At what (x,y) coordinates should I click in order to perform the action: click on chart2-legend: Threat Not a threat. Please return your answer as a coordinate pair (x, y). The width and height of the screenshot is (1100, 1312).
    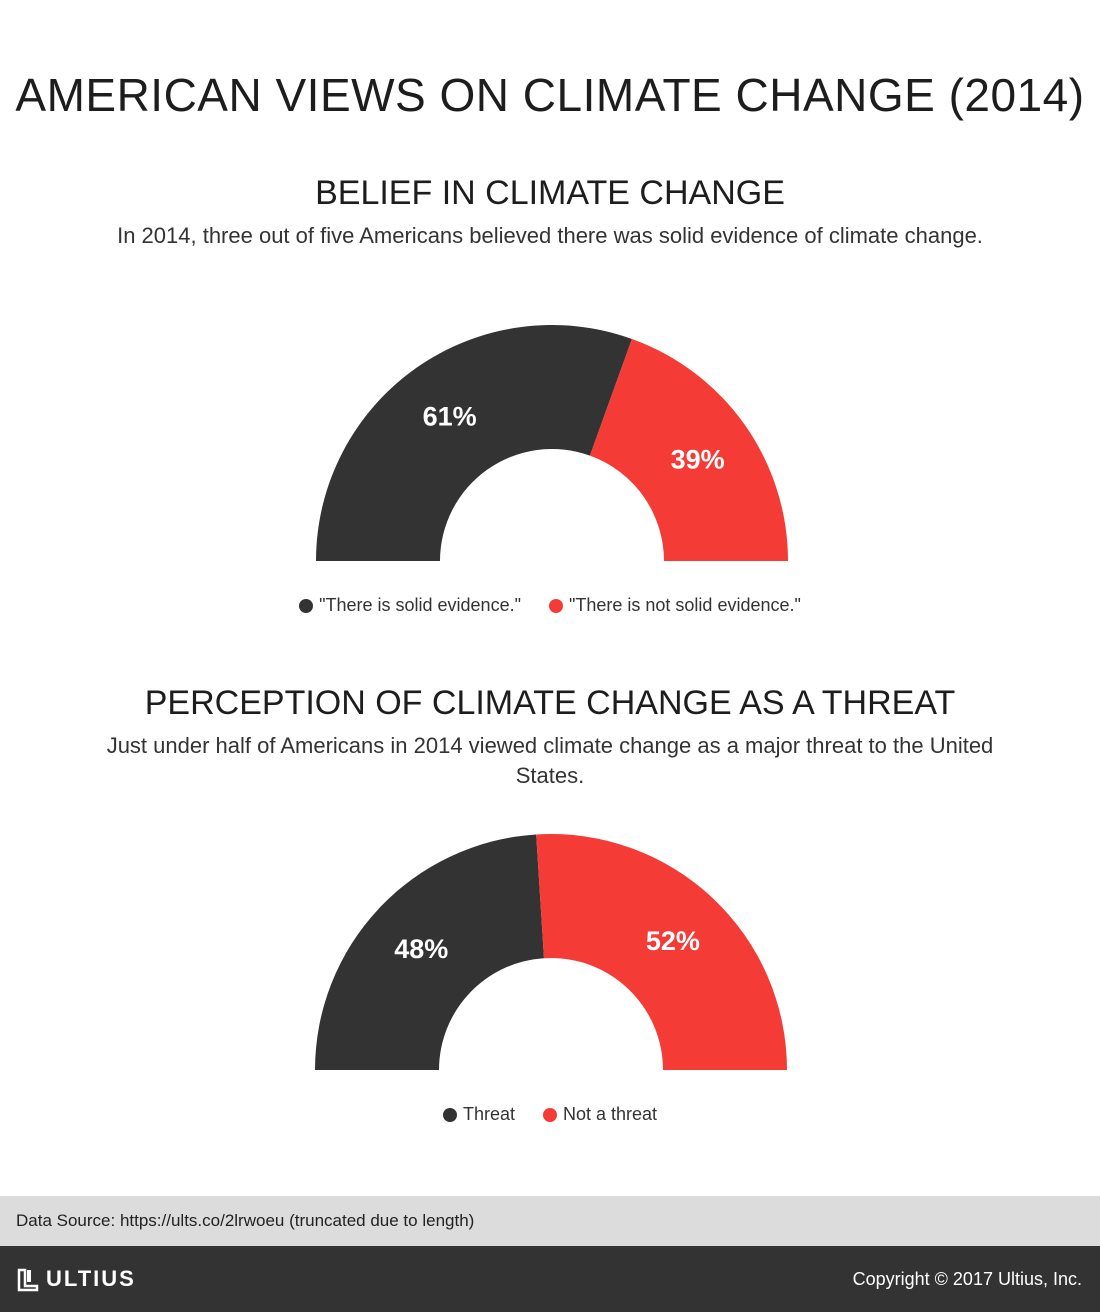
    Looking at the image, I should click on (550, 1114).